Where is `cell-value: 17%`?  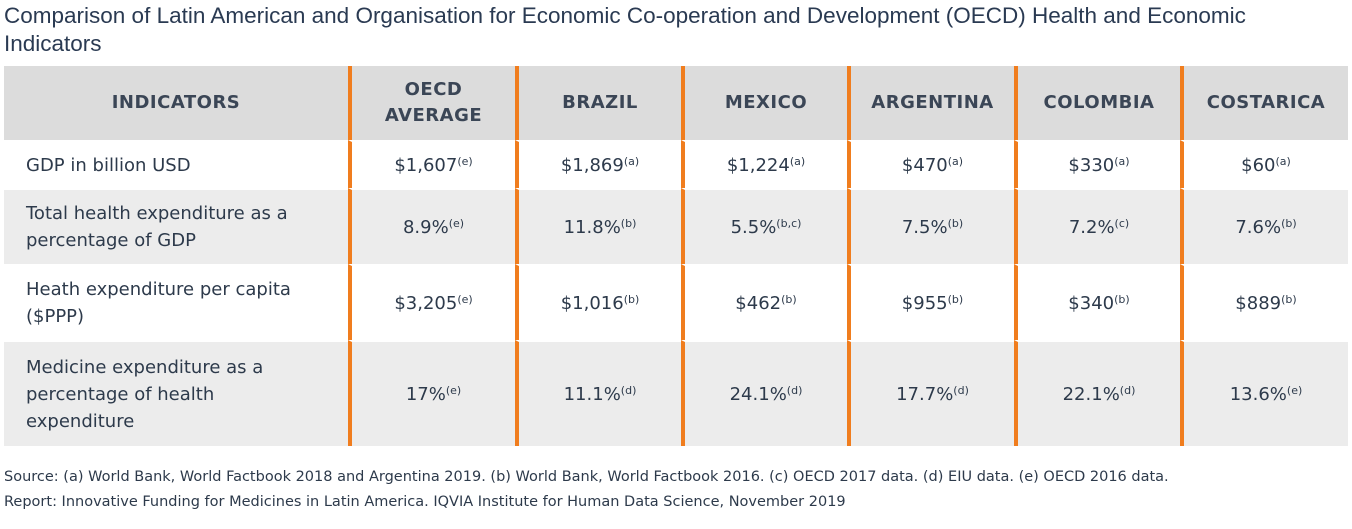
cell-value: 17% is located at coordinates (425, 394).